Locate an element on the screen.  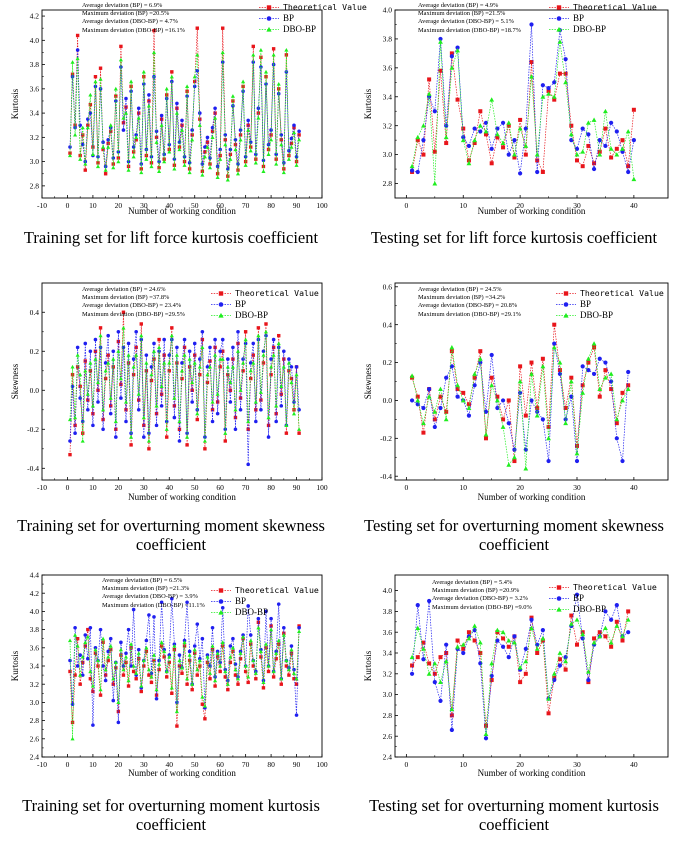
legend-symbol-bp is located at coordinates (559, 18).